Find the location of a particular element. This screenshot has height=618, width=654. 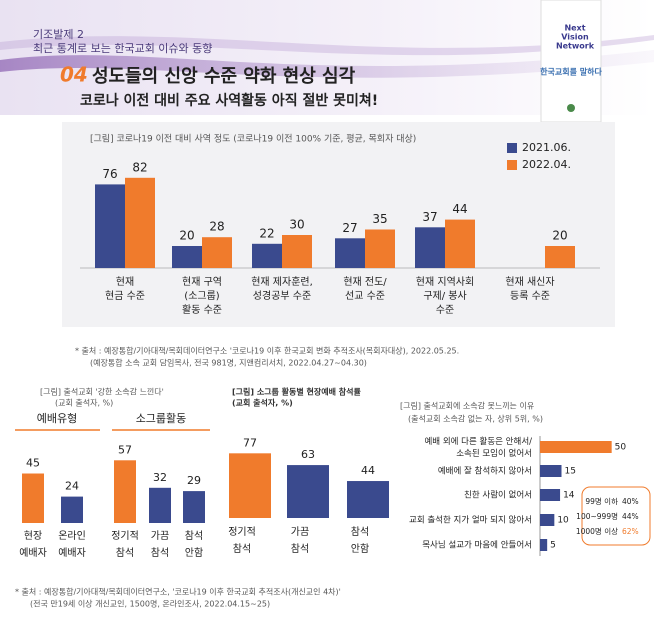

value-label: 77 is located at coordinates (250, 442).